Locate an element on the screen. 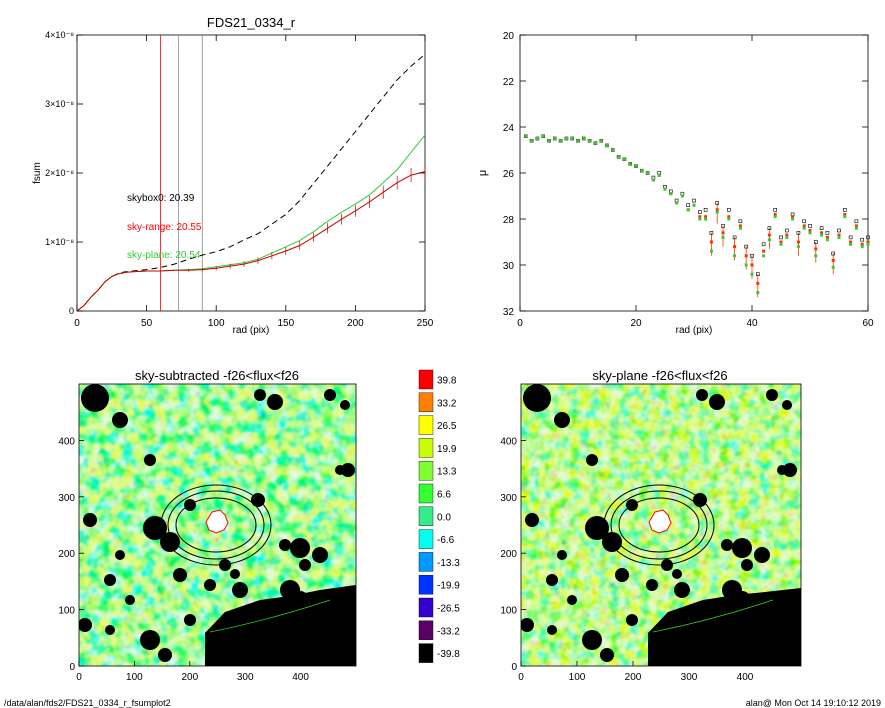  y-tick-label: 100 is located at coordinates (508, 611).